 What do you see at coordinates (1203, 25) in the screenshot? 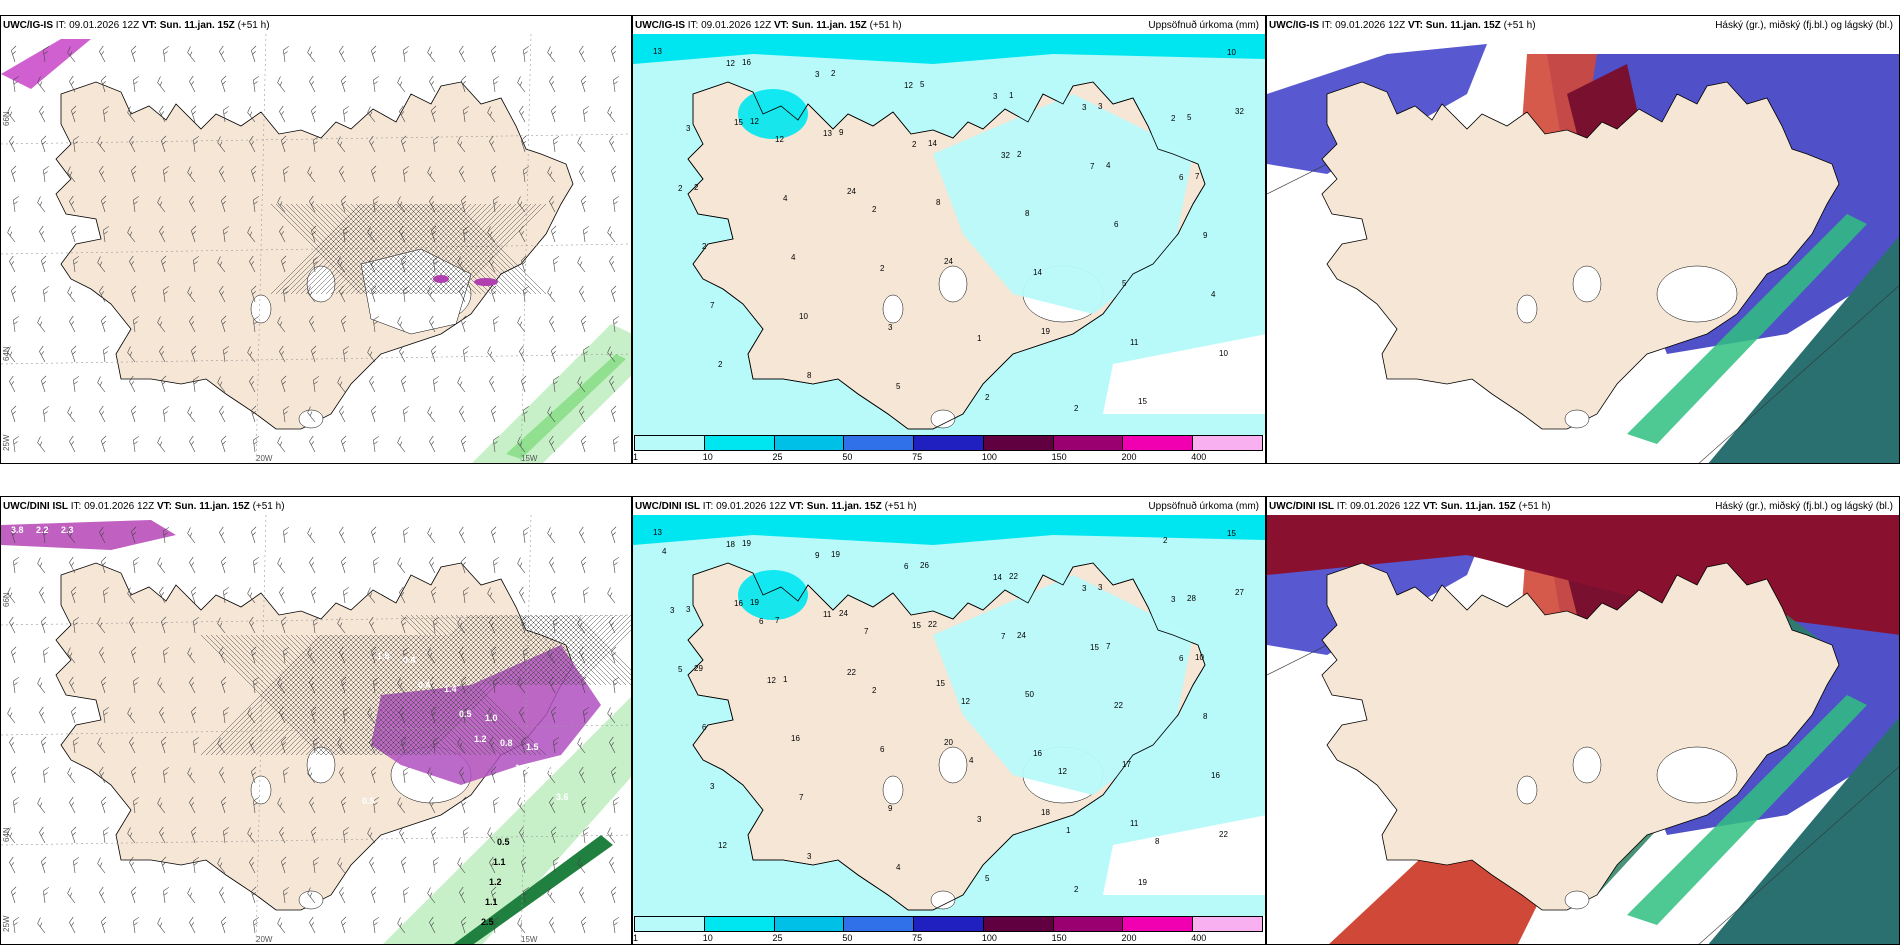
I see `panel-title: Uppsöfnuð úrkoma (mm)` at bounding box center [1203, 25].